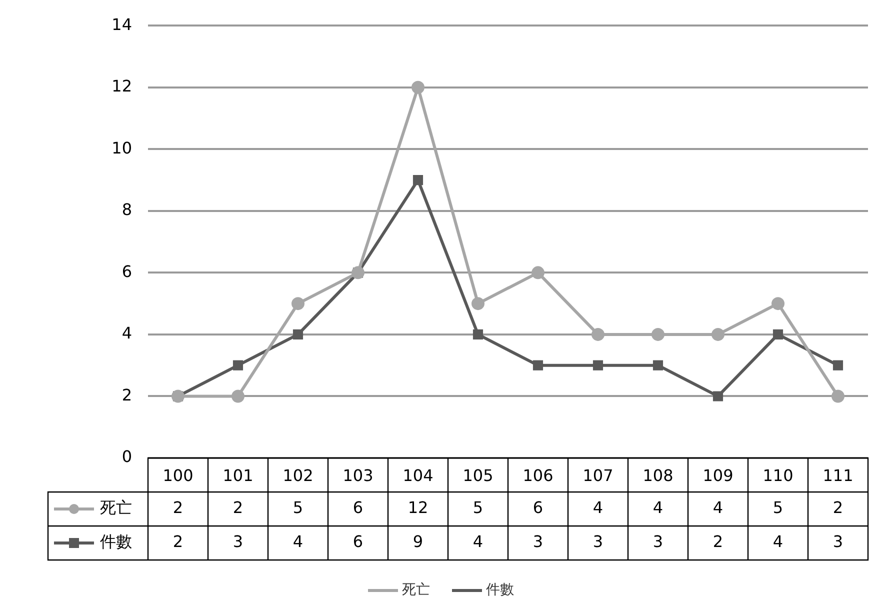 The height and width of the screenshot is (614, 882). I want to click on y-tick-label: 10, so click(122, 148).